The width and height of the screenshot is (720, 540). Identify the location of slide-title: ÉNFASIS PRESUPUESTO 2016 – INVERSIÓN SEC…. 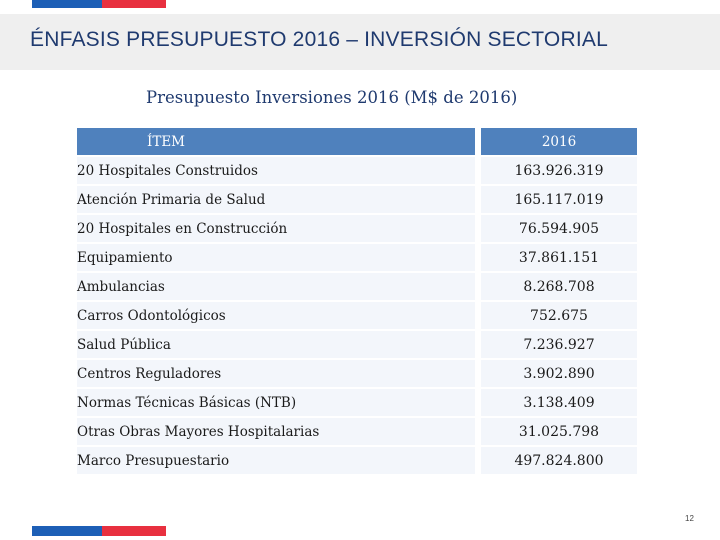
(319, 39).